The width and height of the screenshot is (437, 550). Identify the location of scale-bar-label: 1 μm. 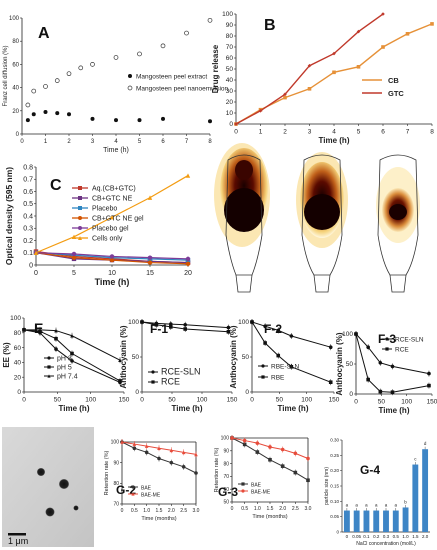
(18, 541).